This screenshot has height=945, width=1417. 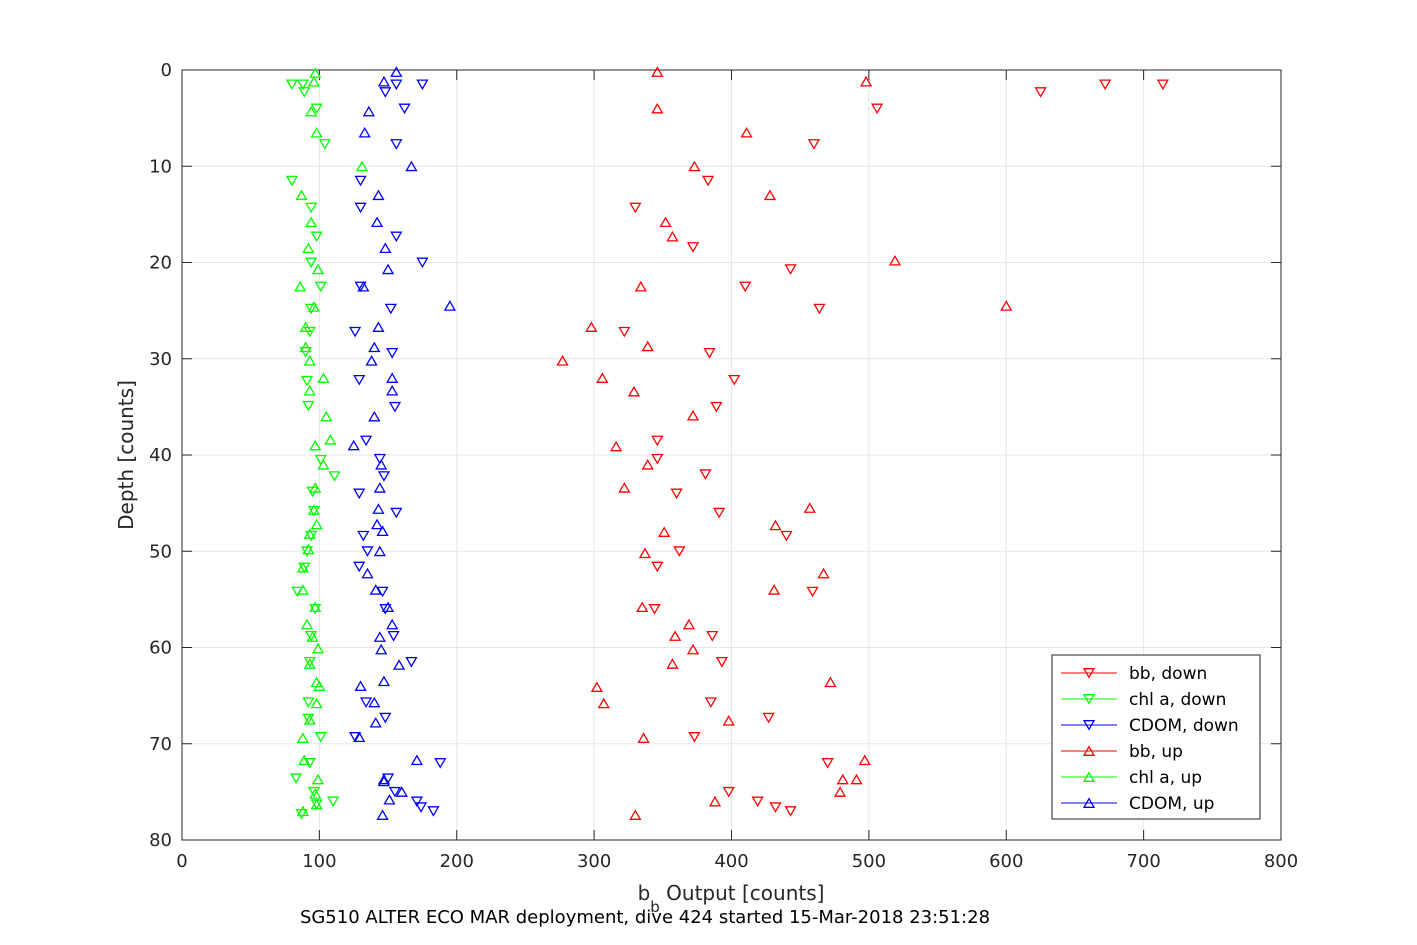 What do you see at coordinates (160, 744) in the screenshot?
I see `y-tick-label: 70` at bounding box center [160, 744].